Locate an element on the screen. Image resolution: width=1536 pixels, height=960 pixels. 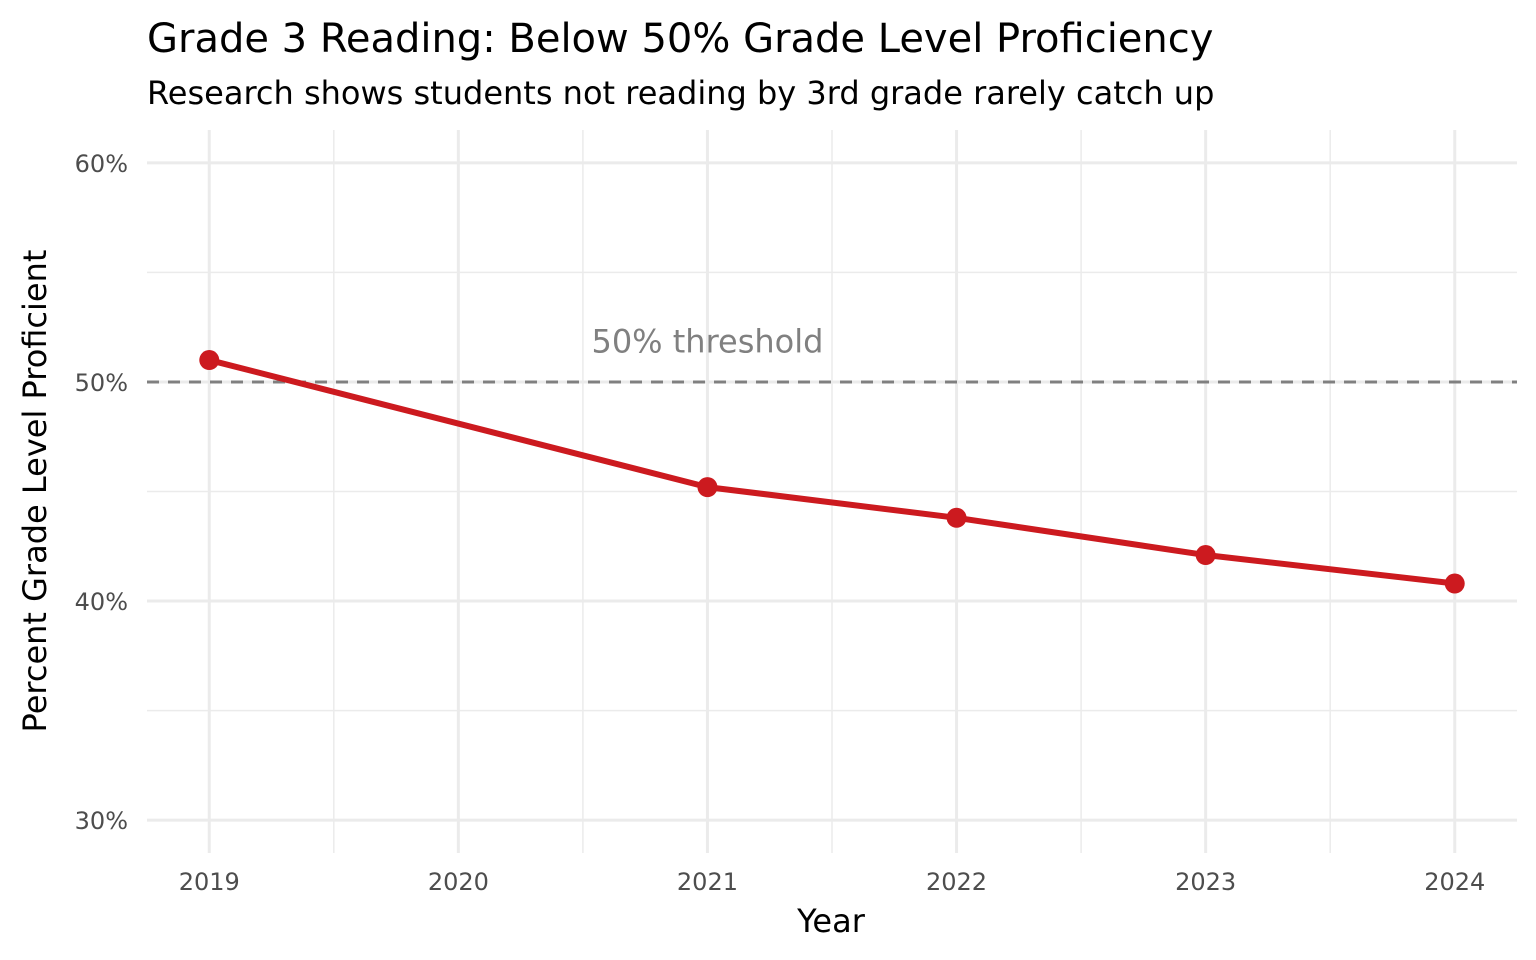
x-tick-label: 2022 is located at coordinates (956, 882).